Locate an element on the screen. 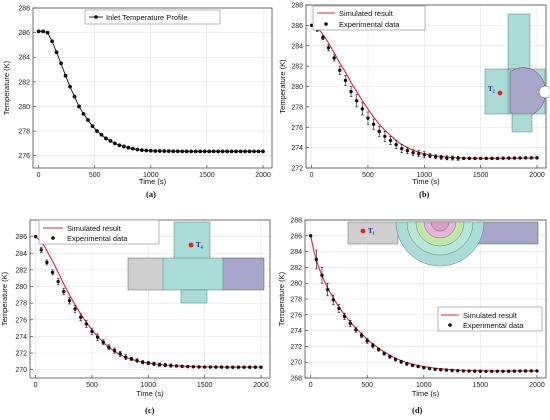 This screenshot has width=550, height=420. legend-exp-label-c: Experimental data is located at coordinates (97, 238).